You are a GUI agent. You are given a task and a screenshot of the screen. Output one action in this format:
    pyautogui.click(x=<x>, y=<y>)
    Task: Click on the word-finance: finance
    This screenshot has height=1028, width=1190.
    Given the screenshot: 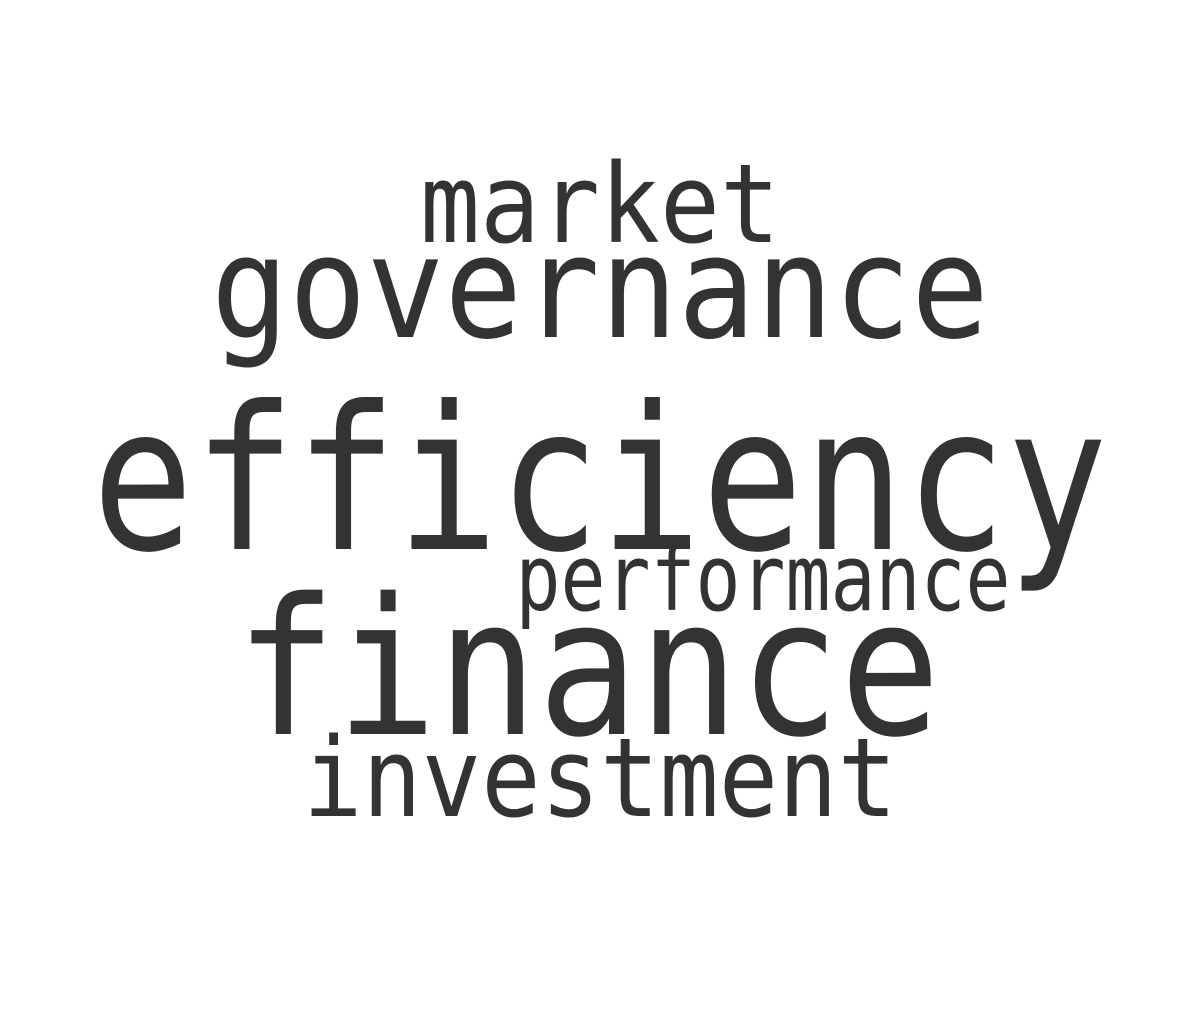 What is the action you would take?
    pyautogui.click(x=588, y=668)
    